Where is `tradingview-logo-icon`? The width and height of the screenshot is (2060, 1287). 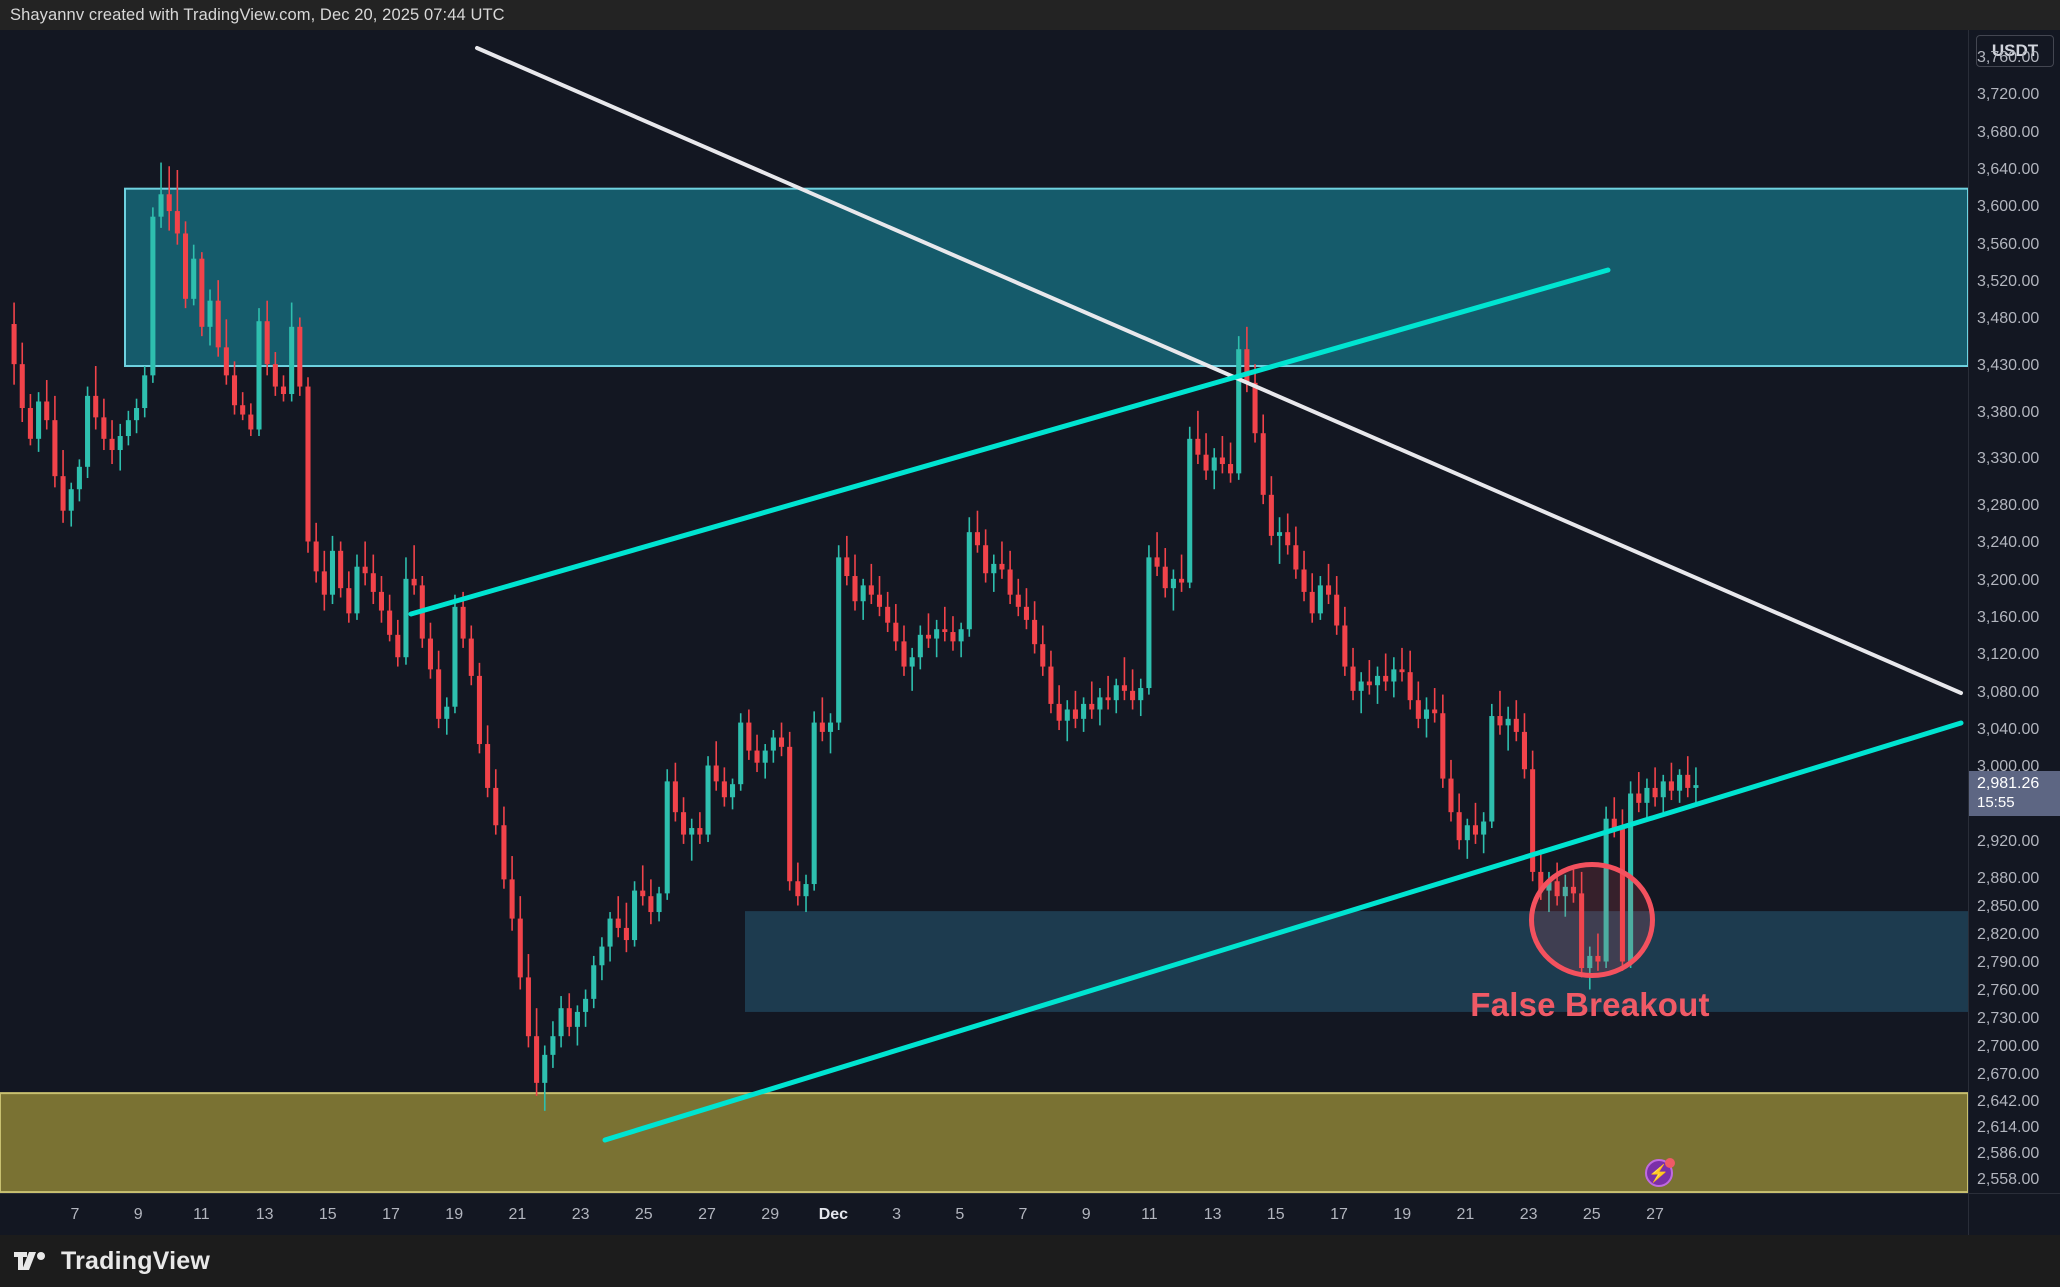 tradingview-logo-icon is located at coordinates (29, 1261).